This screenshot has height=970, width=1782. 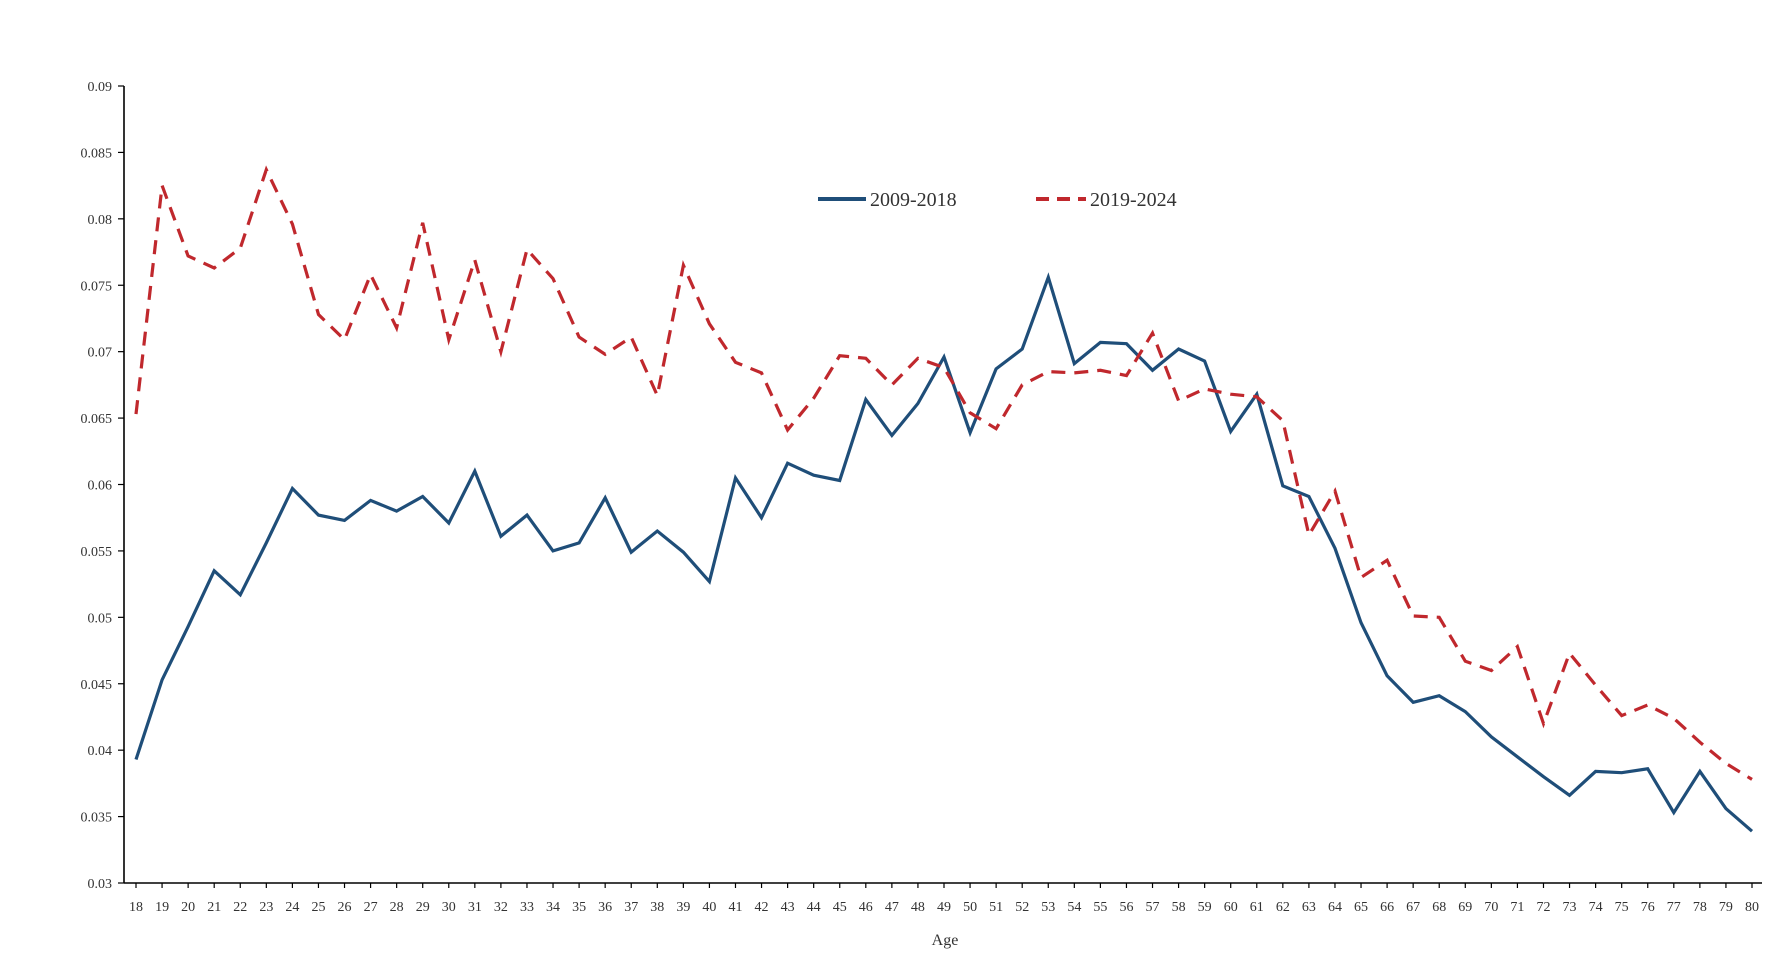 I want to click on x-tick-label: 76, so click(x=1648, y=907).